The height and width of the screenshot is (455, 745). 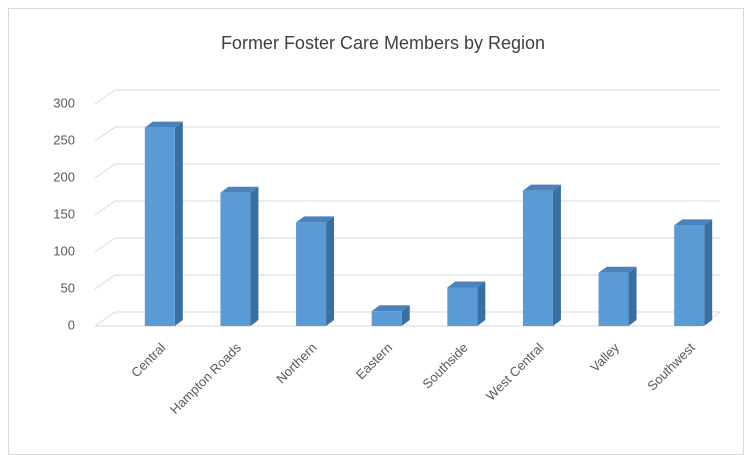 I want to click on y-tick-label: 200, so click(x=64, y=176).